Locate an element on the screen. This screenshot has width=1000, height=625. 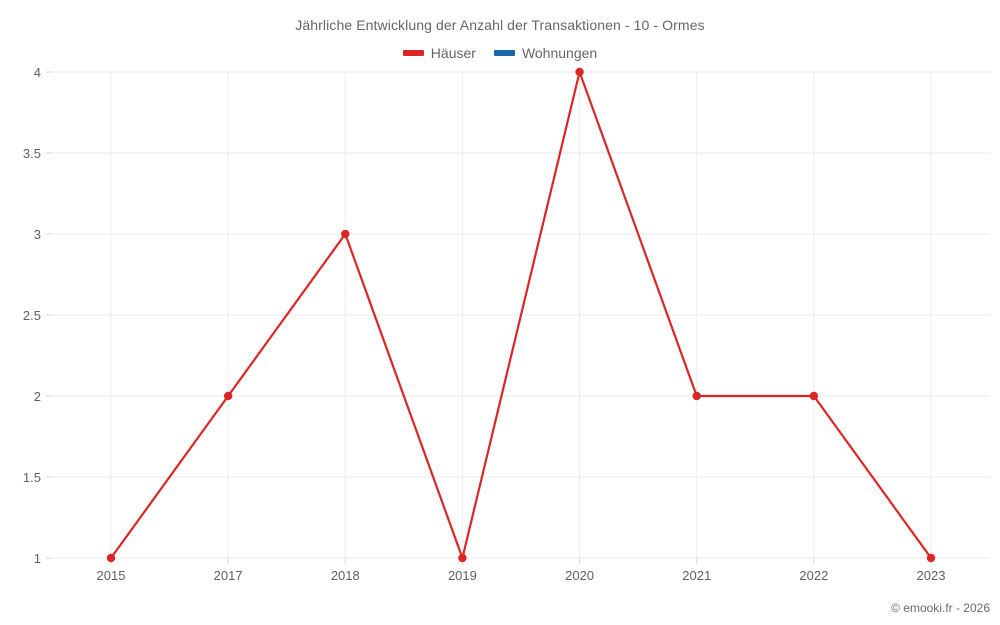
chart-legend: Häuser Wohnungen is located at coordinates (500, 53).